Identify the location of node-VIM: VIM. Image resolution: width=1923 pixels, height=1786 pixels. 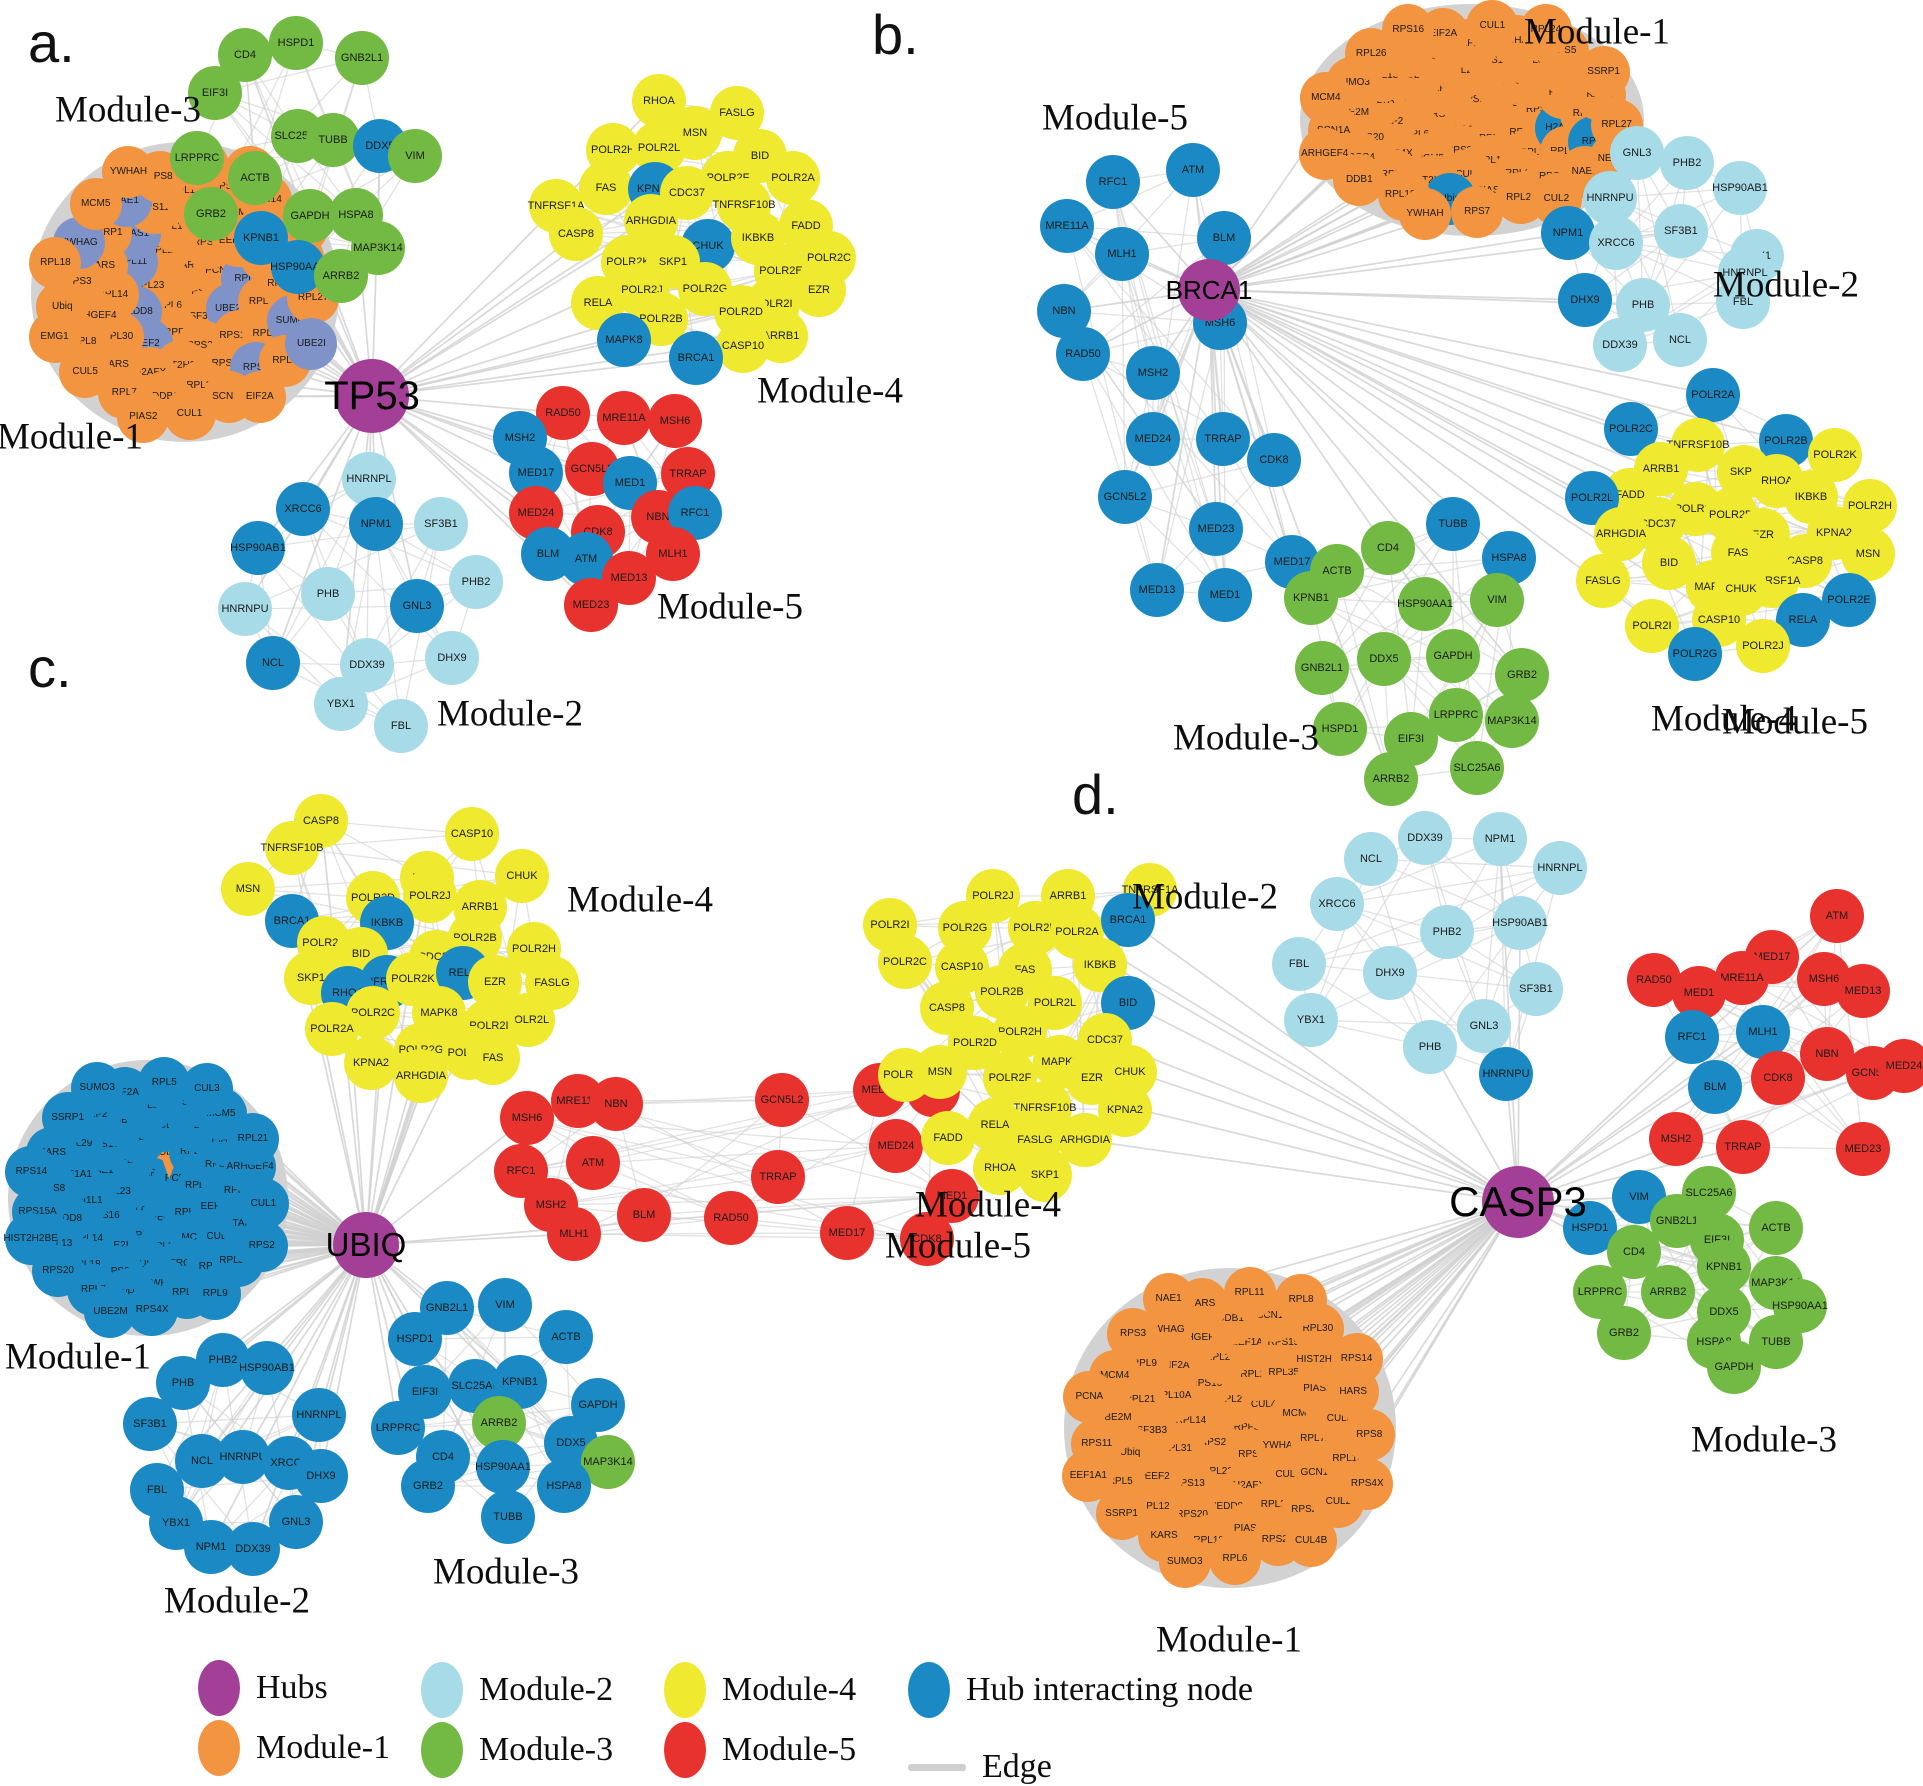
(1497, 600).